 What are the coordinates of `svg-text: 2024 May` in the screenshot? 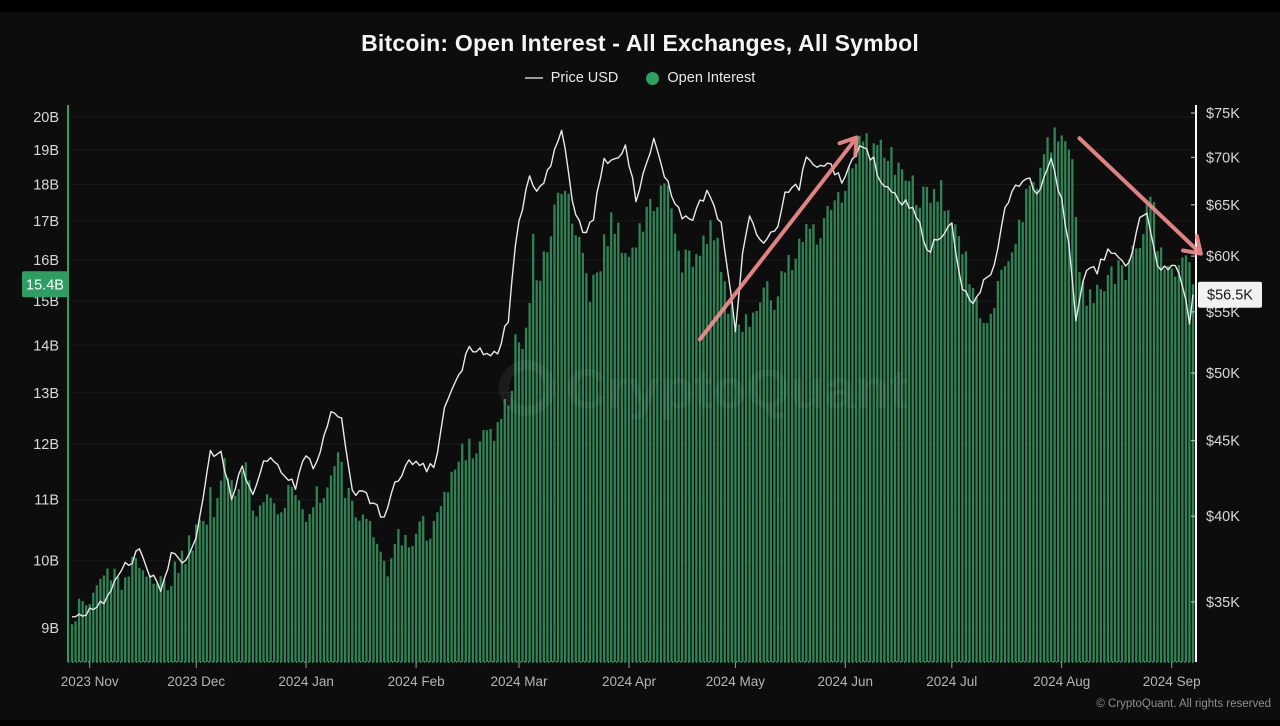 It's located at (736, 681).